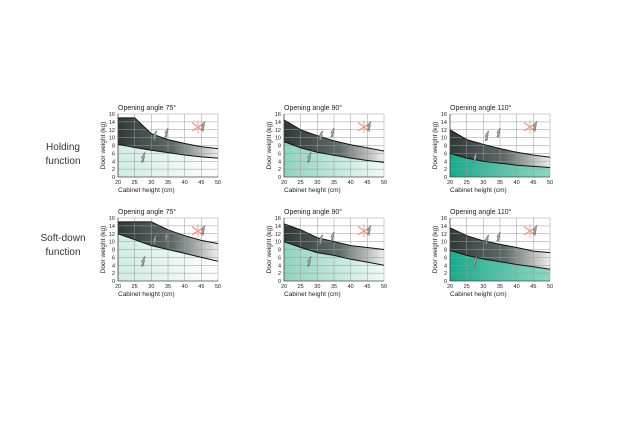 The image size is (620, 421). Describe the element at coordinates (450, 183) in the screenshot. I see `x-tick-label: 20` at that location.